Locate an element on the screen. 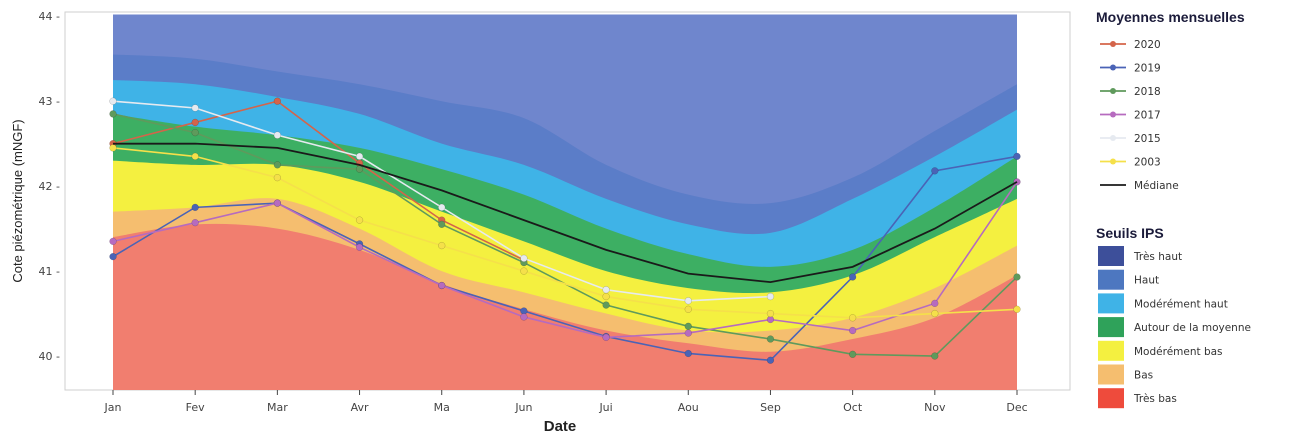 The height and width of the screenshot is (438, 1303). point-2017-jun is located at coordinates (524, 317).